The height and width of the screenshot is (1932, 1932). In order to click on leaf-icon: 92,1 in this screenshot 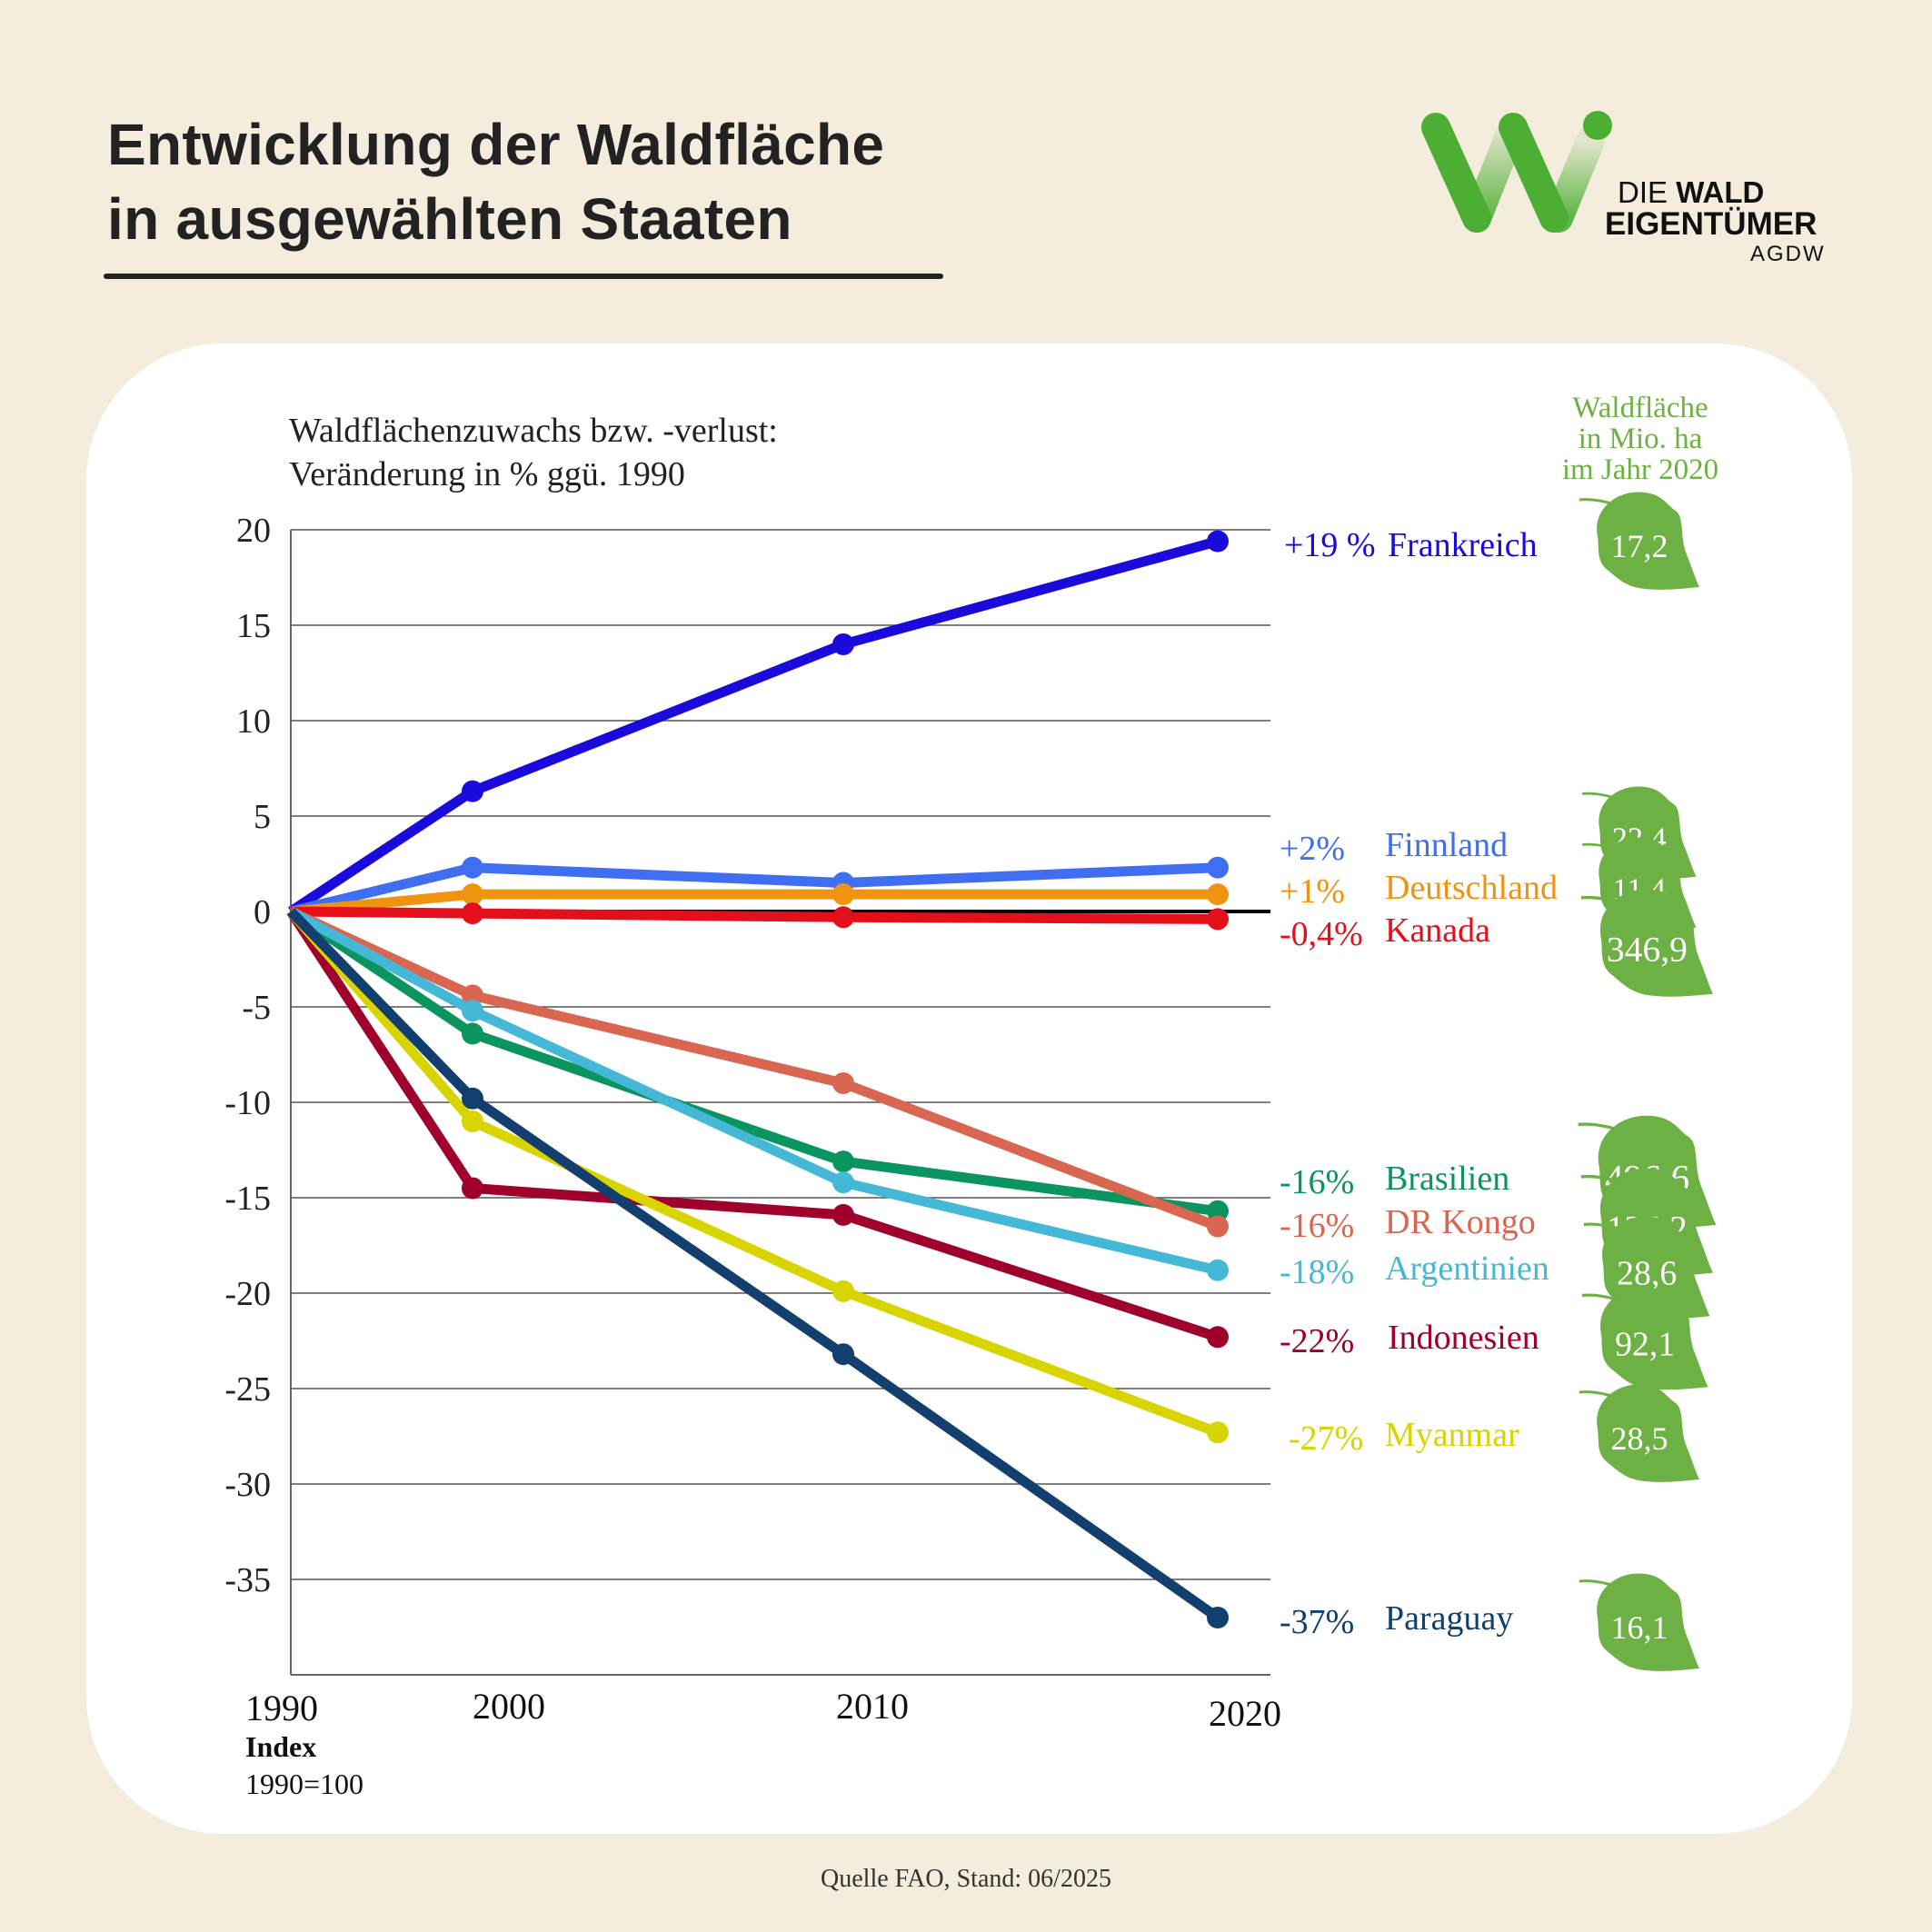, I will do `click(1645, 1339)`.